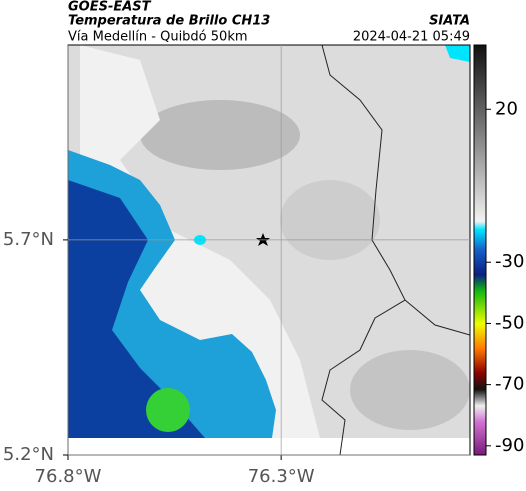  Describe the element at coordinates (411, 37) in the screenshot. I see `datetime: 2024-04-21 05:49` at that location.